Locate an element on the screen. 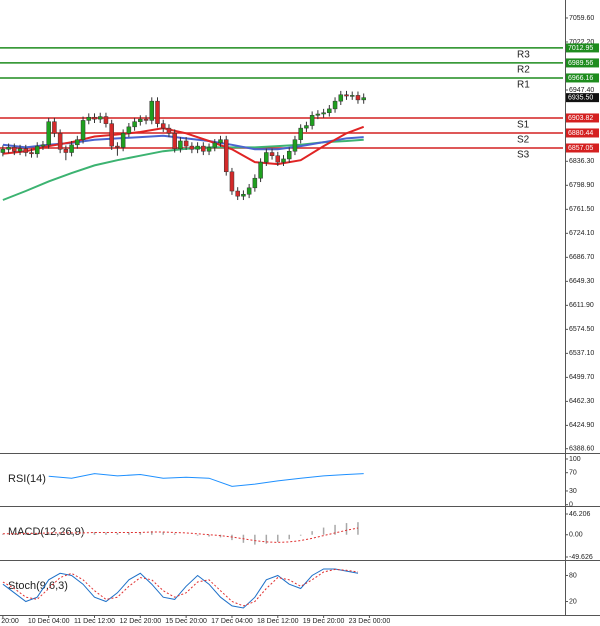 The height and width of the screenshot is (626, 600). price-label: 6989.56 is located at coordinates (580, 63).